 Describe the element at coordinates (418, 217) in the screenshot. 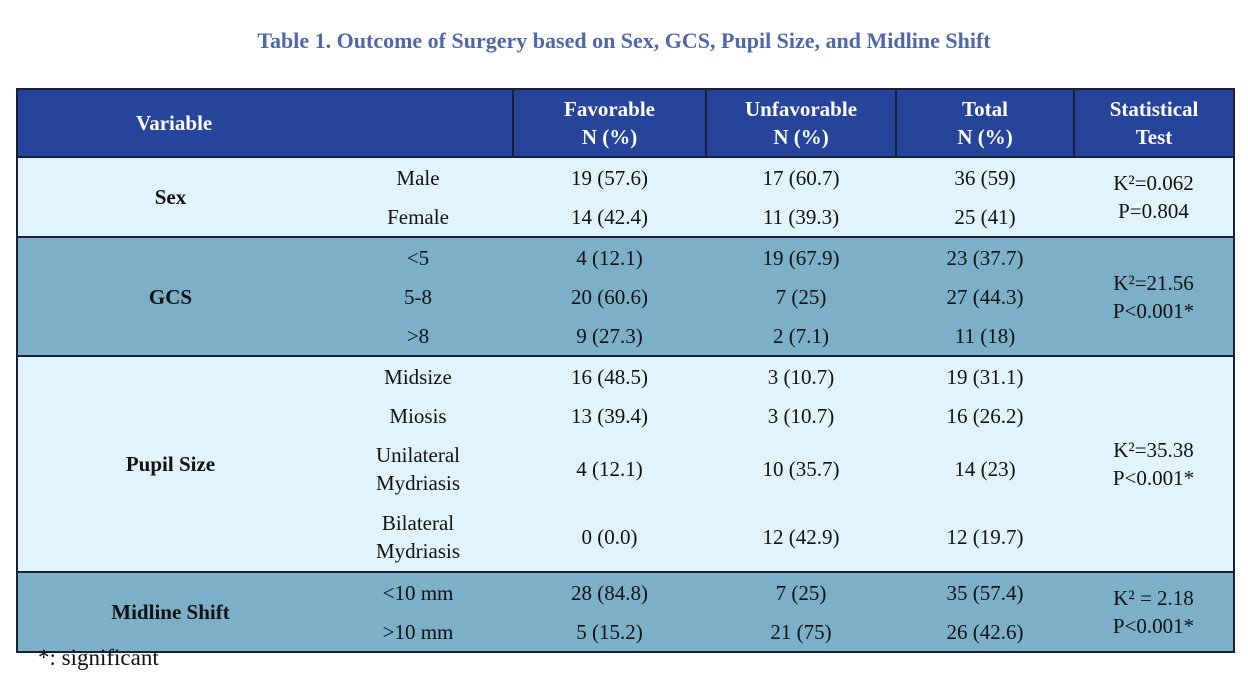

I see `category-cell: Female` at that location.